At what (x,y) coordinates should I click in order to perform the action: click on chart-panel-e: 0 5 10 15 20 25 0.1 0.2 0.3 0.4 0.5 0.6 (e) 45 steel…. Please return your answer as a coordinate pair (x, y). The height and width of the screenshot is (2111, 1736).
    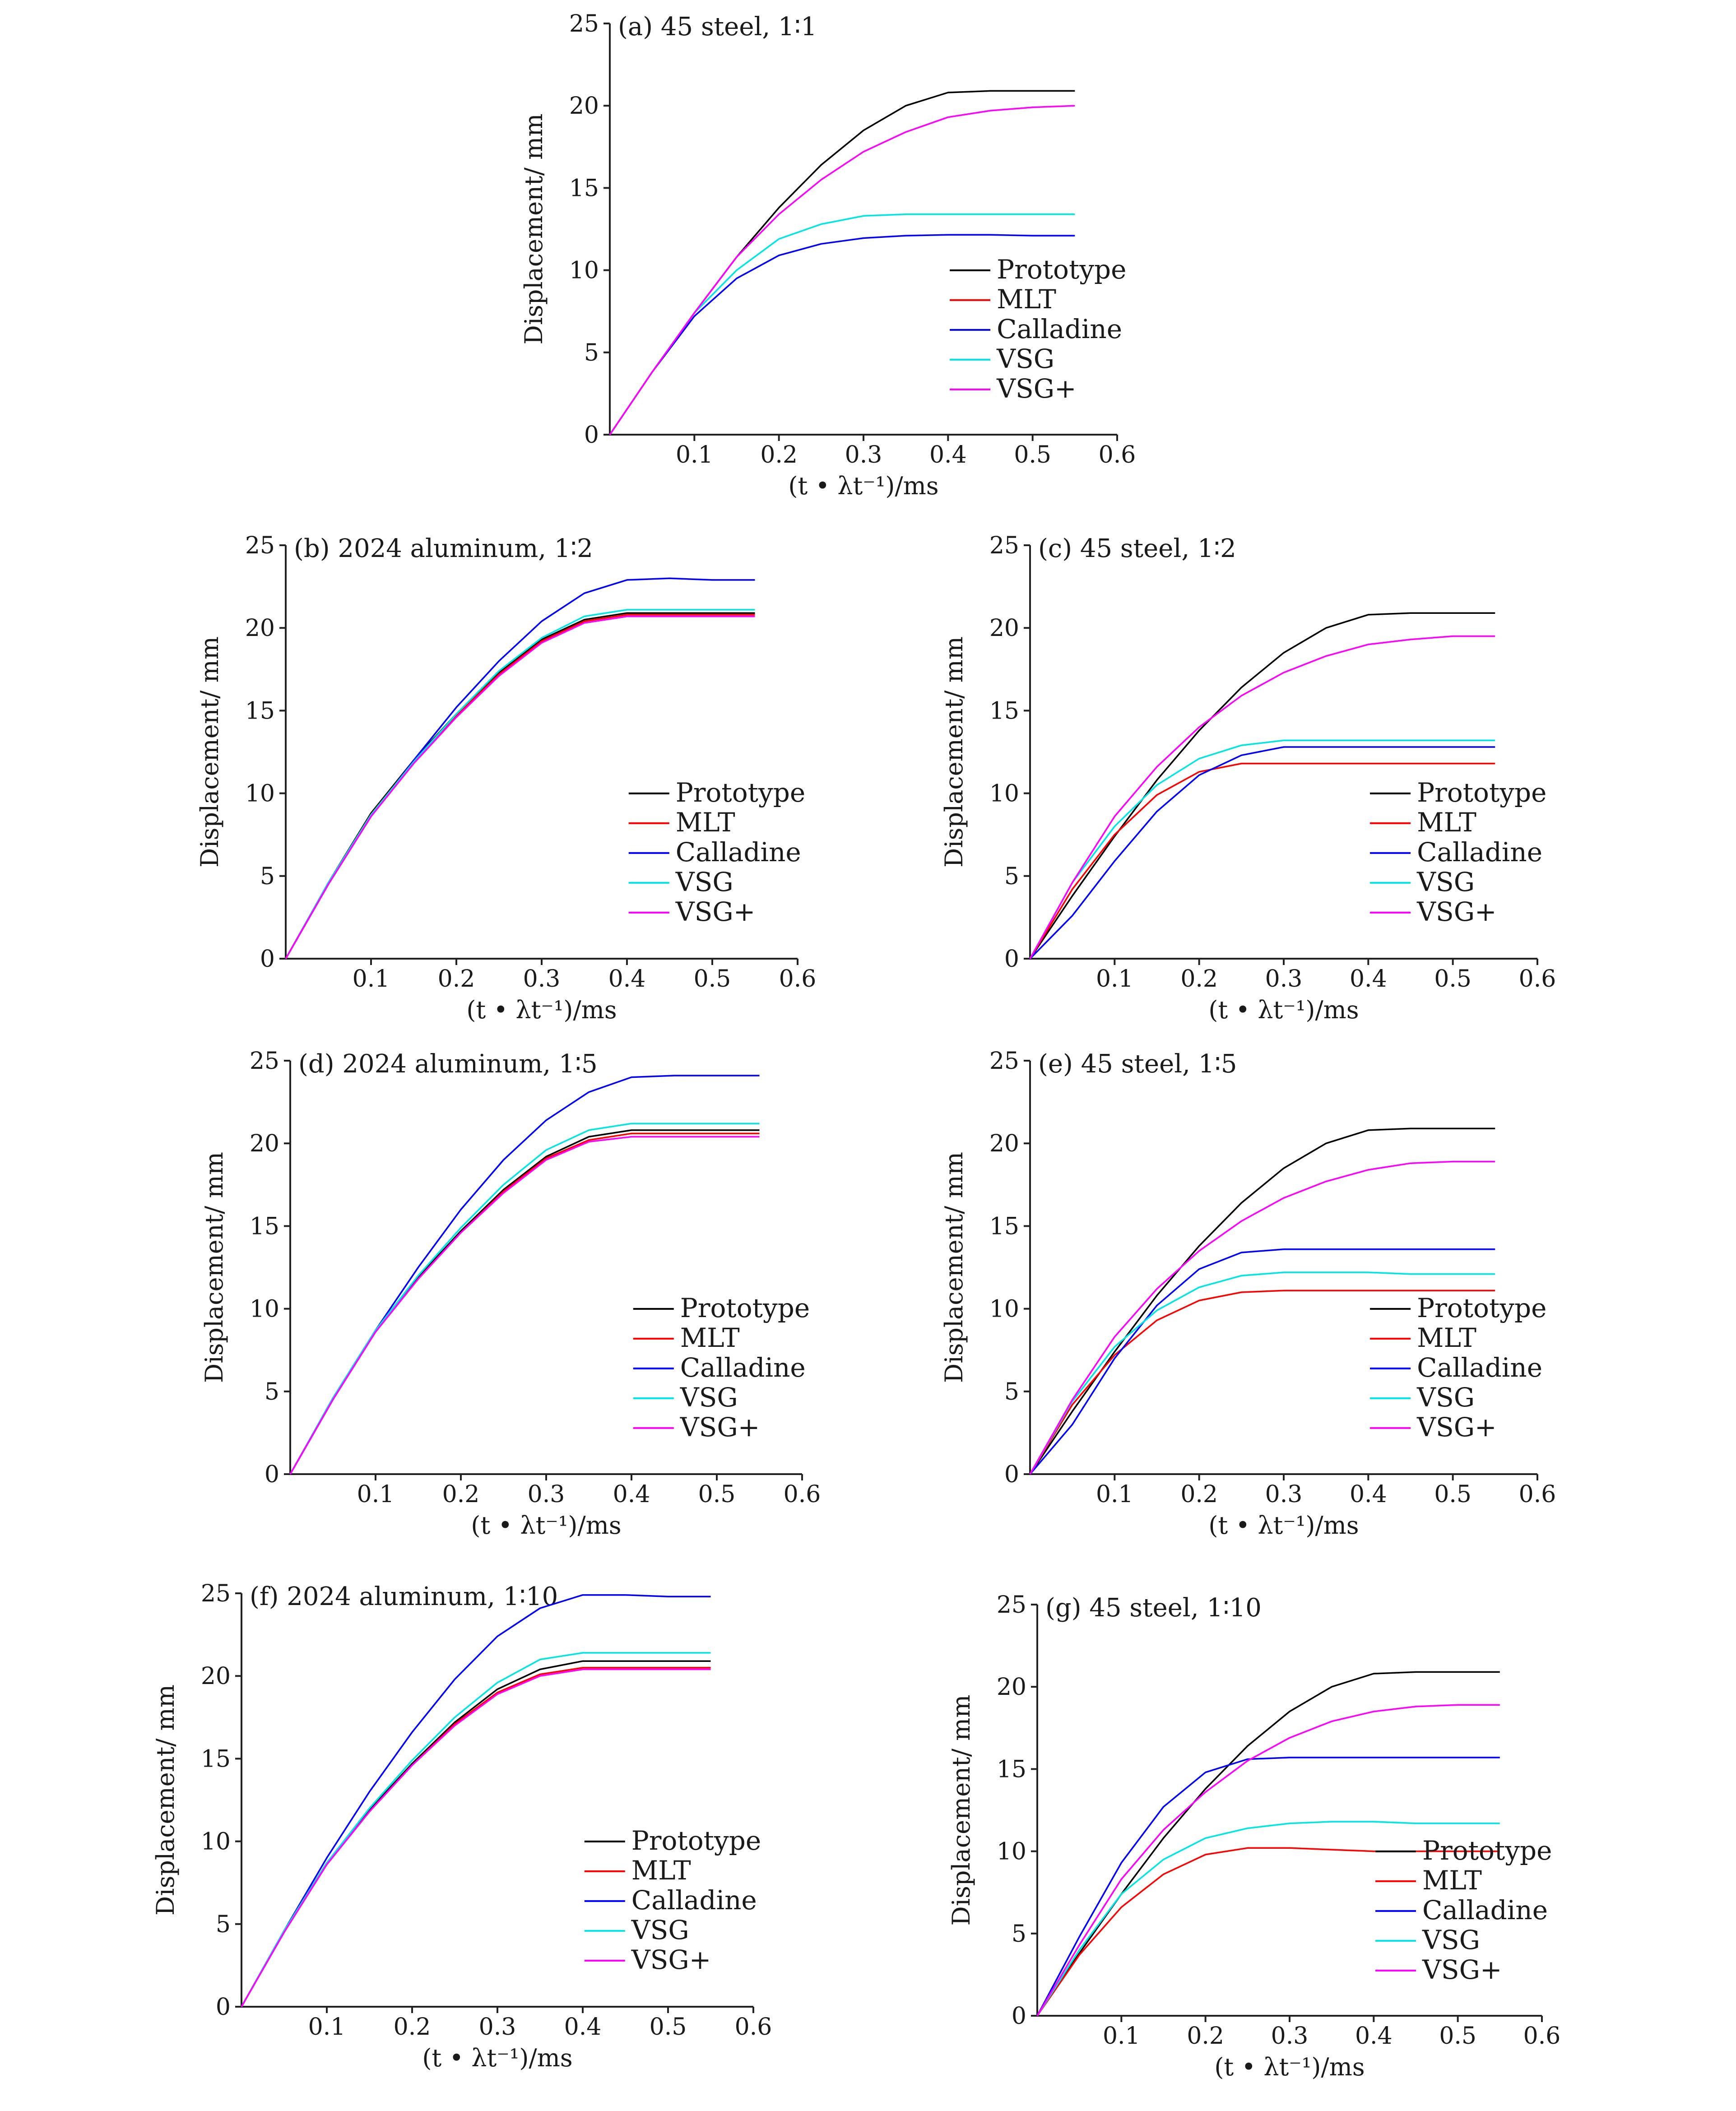
    Looking at the image, I should click on (1248, 1294).